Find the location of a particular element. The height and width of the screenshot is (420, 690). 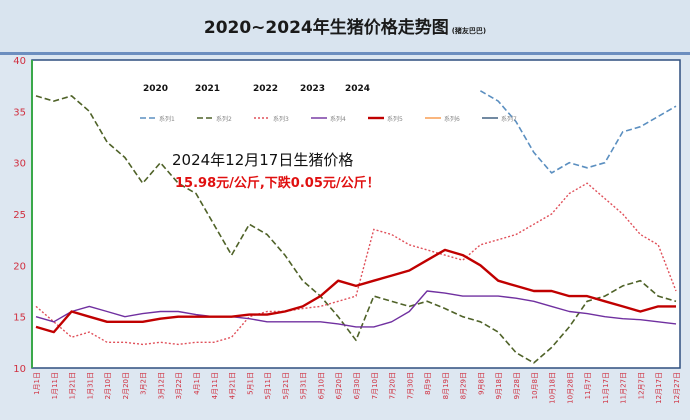

legend-label: 系列7 is located at coordinates (509, 119).